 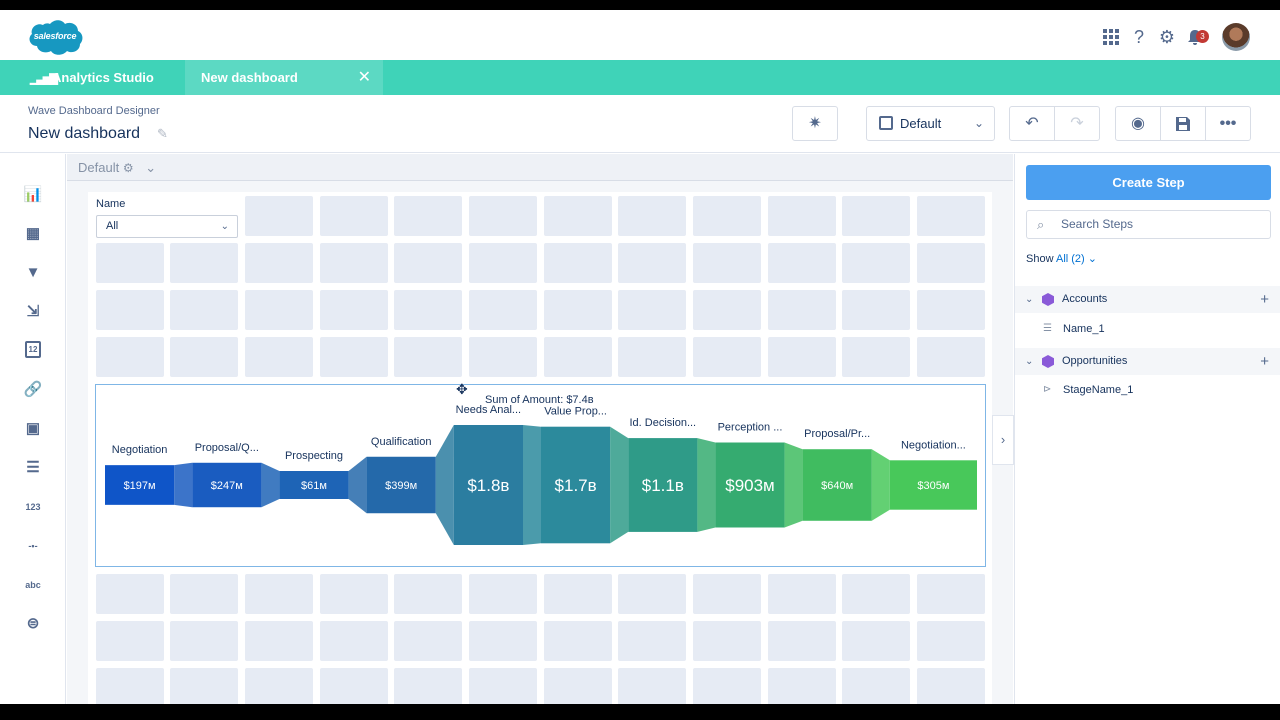 What do you see at coordinates (1111, 37) in the screenshot?
I see `app-launcher-icon` at bounding box center [1111, 37].